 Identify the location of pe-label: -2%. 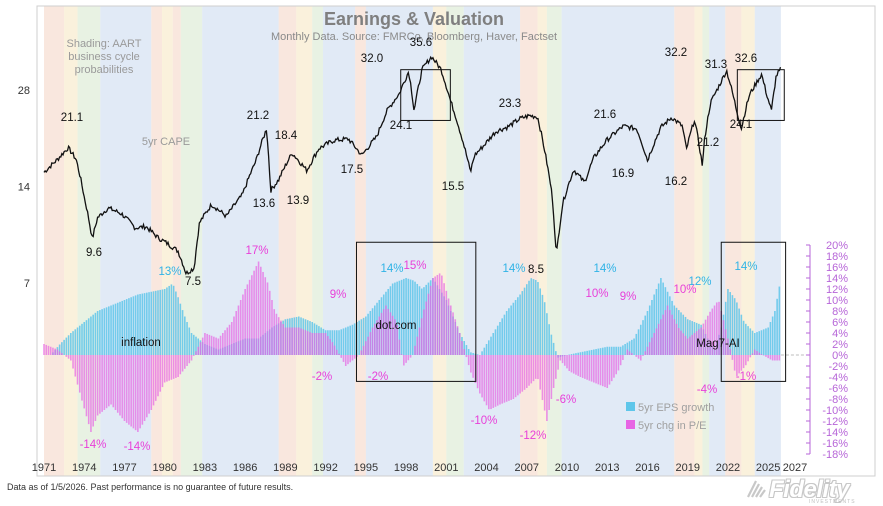
(378, 377).